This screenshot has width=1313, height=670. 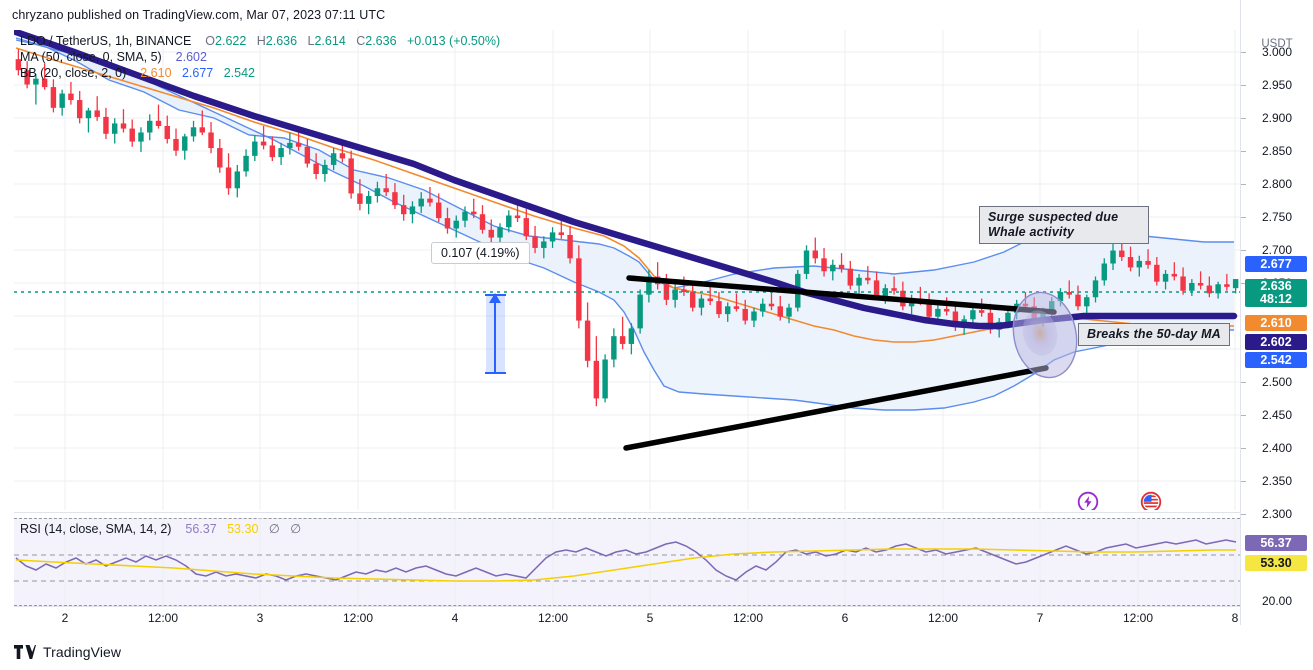 What do you see at coordinates (1277, 448) in the screenshot?
I see `price-tick: 2.400` at bounding box center [1277, 448].